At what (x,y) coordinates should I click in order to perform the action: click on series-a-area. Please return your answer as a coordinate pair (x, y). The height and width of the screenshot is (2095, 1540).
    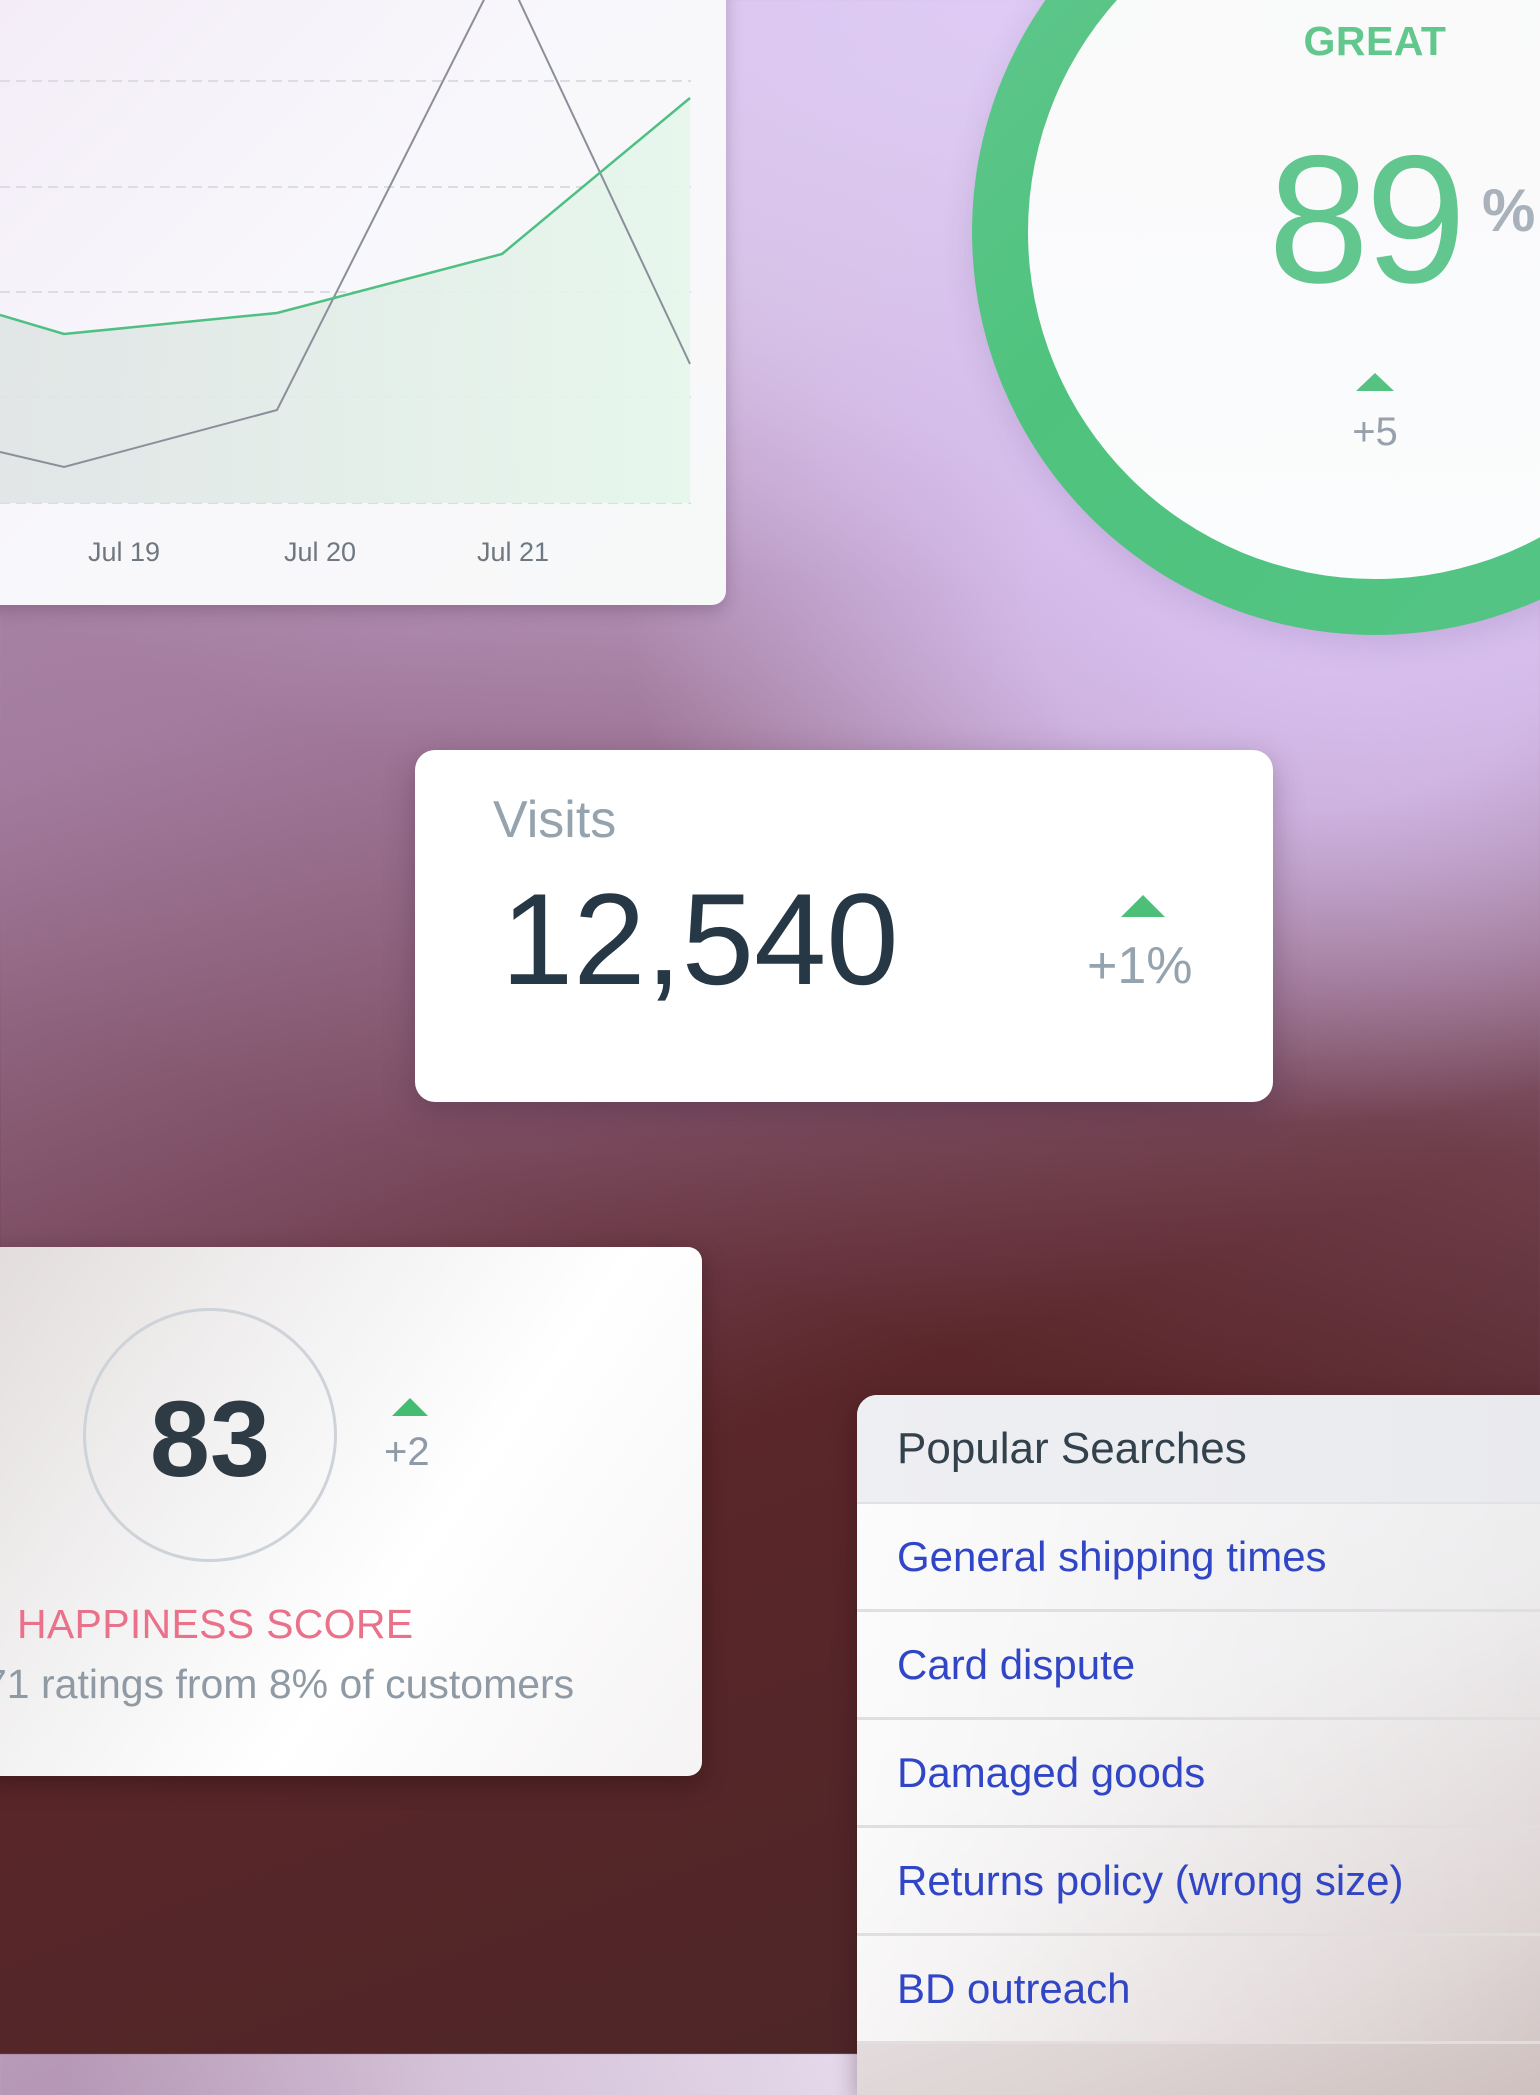
    Looking at the image, I should click on (345, 300).